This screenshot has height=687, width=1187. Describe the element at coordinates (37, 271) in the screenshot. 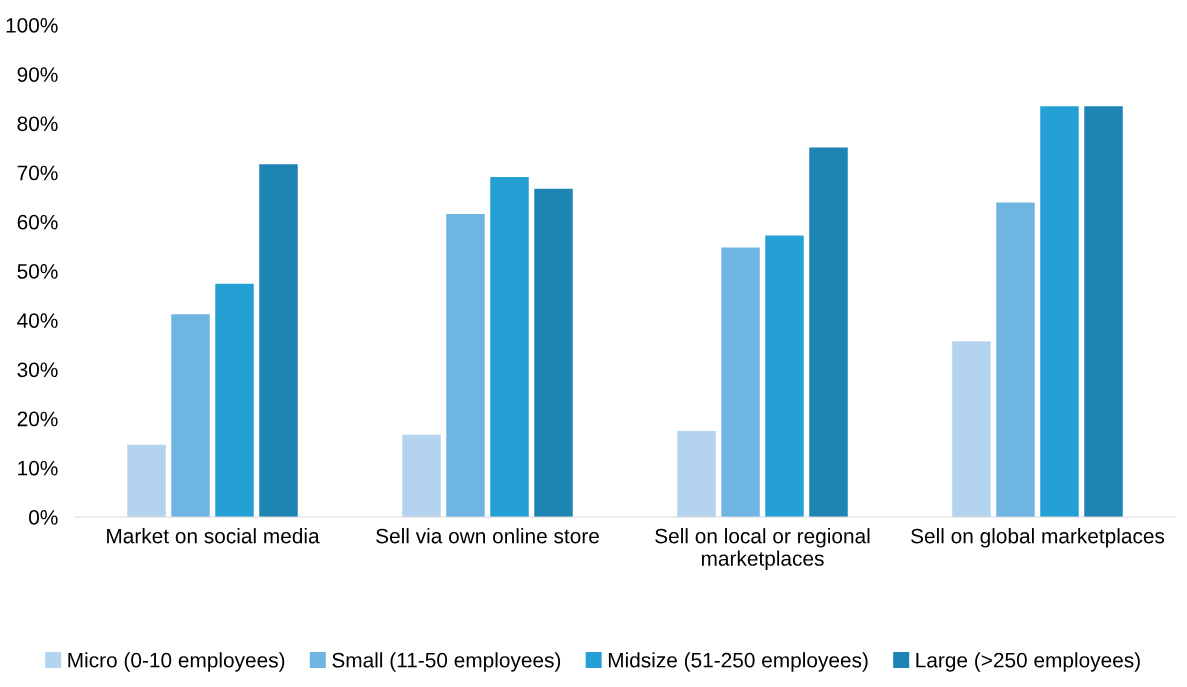

I see `y-tick-label: 50%` at that location.